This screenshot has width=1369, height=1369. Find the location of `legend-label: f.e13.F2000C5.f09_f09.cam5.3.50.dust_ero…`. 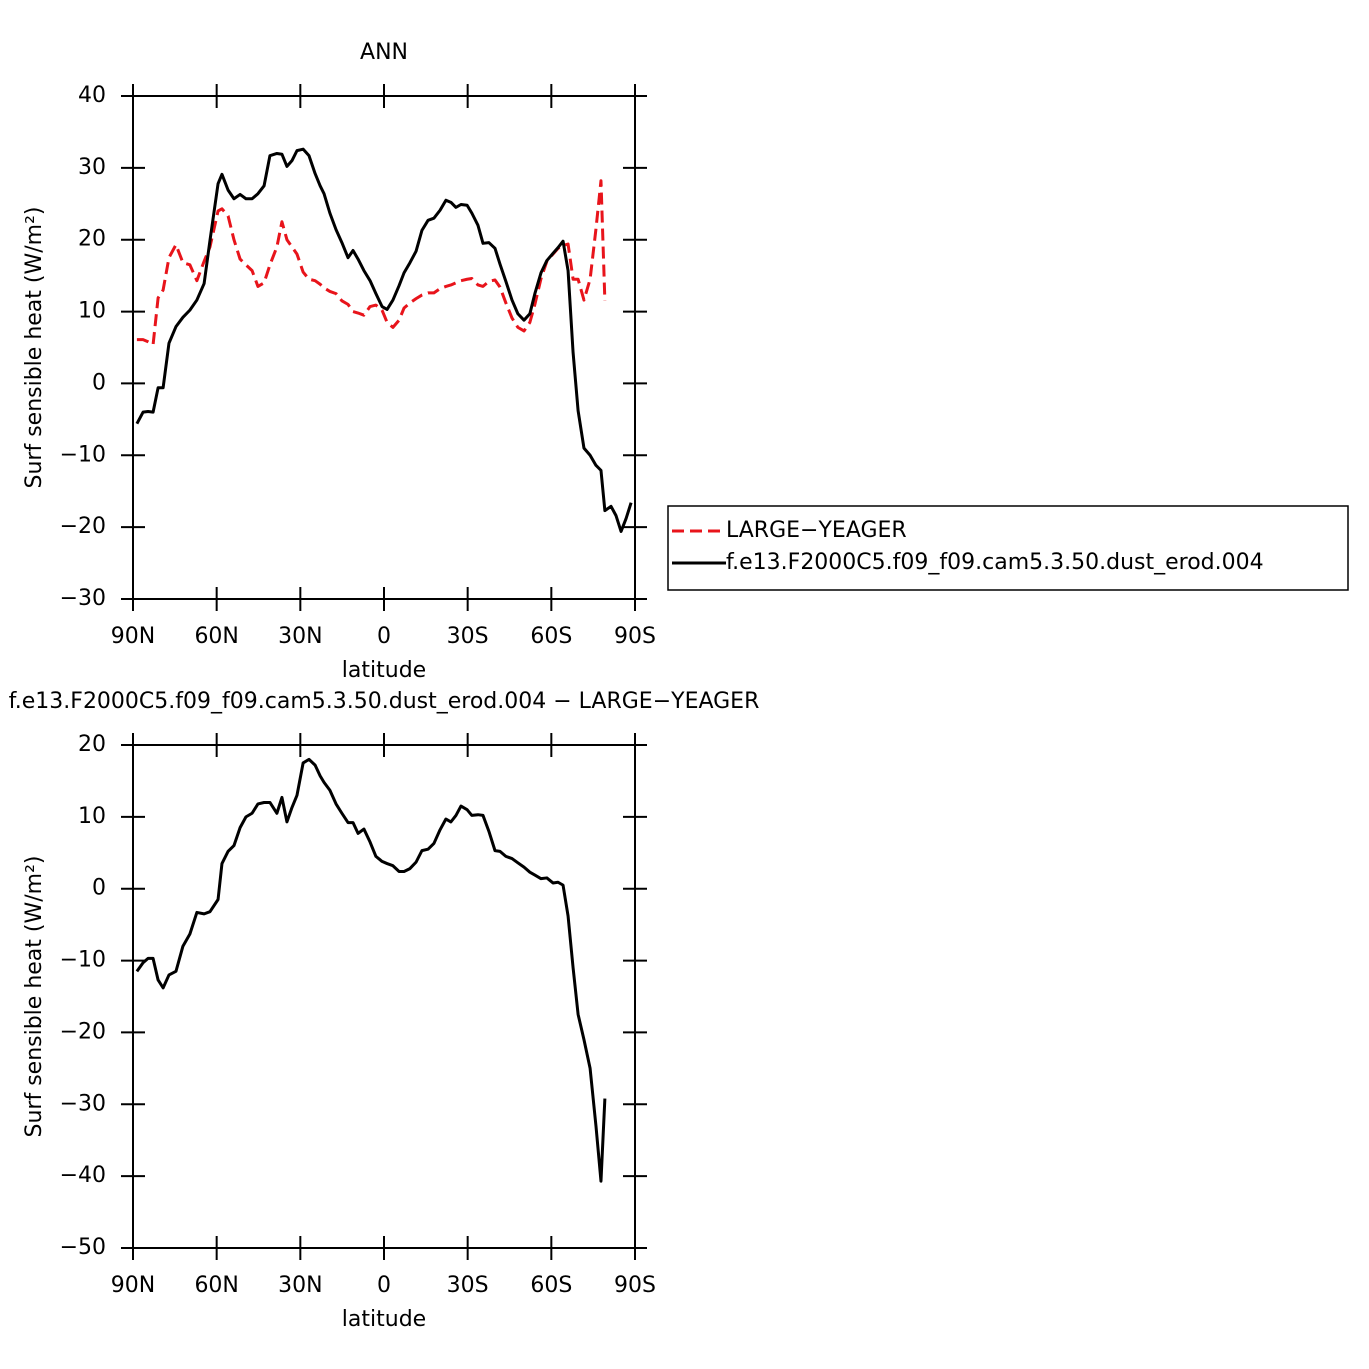

legend-label: f.e13.F2000C5.f09_f09.cam5.3.50.dust_ero… is located at coordinates (995, 562).